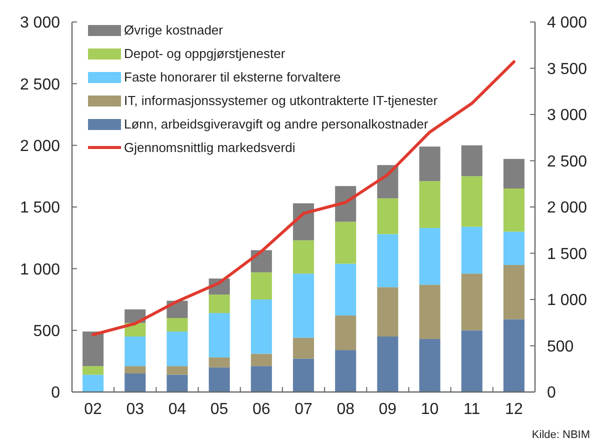 The height and width of the screenshot is (444, 600). Describe the element at coordinates (205, 54) in the screenshot. I see `legend-label: Depot- og oppgjørstjenester` at that location.